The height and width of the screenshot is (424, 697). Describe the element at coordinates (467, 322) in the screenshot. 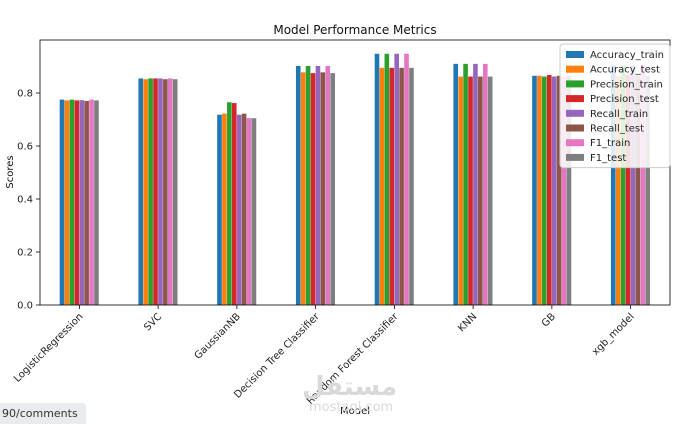

I see `x-category-label: KNN` at that location.